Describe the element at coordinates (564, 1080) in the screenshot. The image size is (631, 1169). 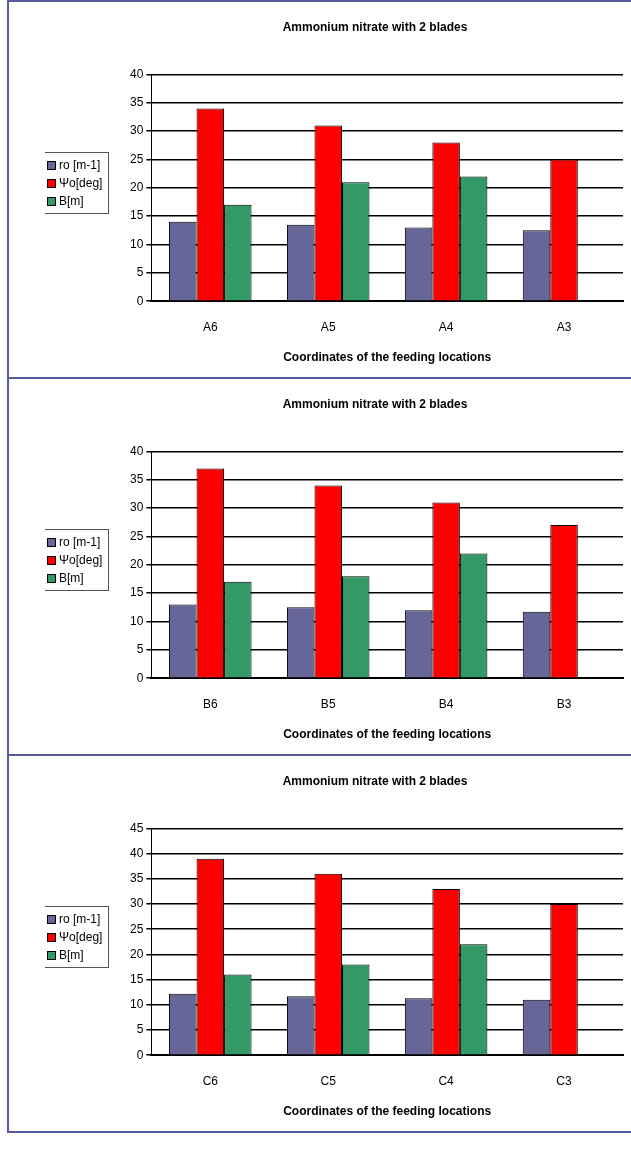
I see `x-tick-label: C3` at that location.